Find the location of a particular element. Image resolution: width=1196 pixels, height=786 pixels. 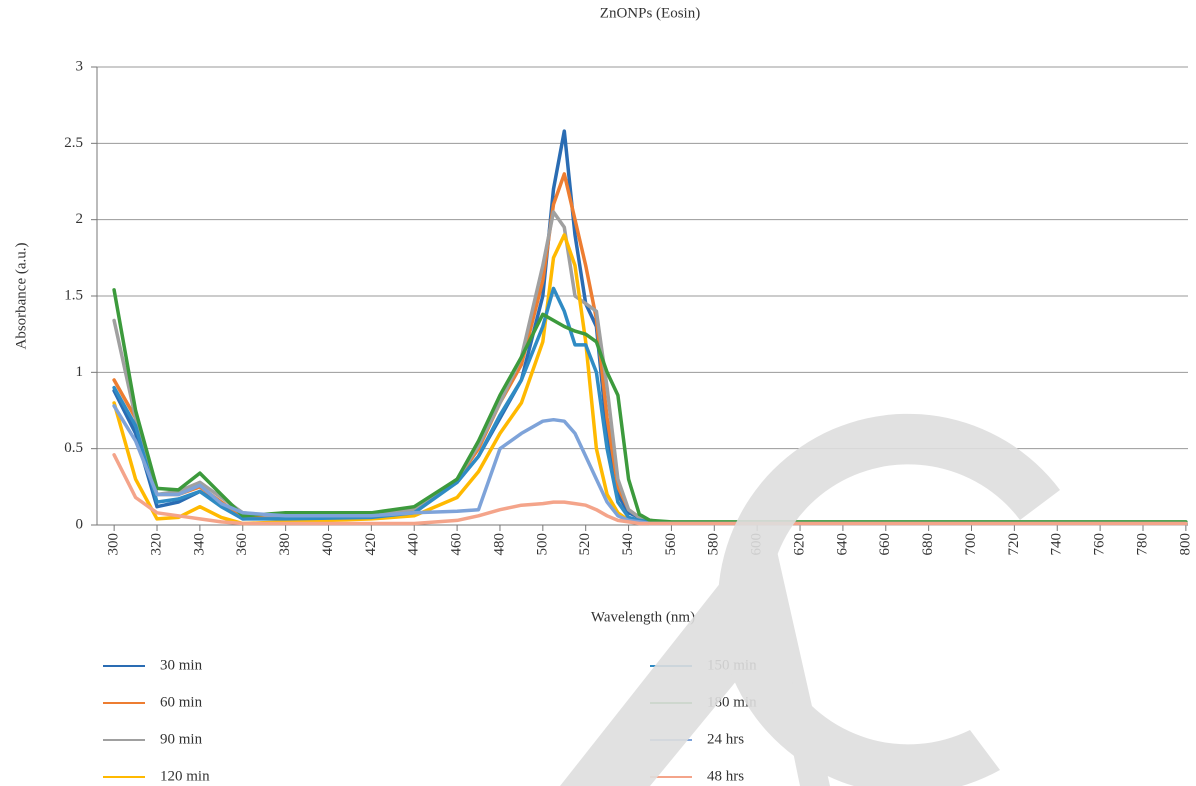

watermark-c is located at coordinates (888, 599).